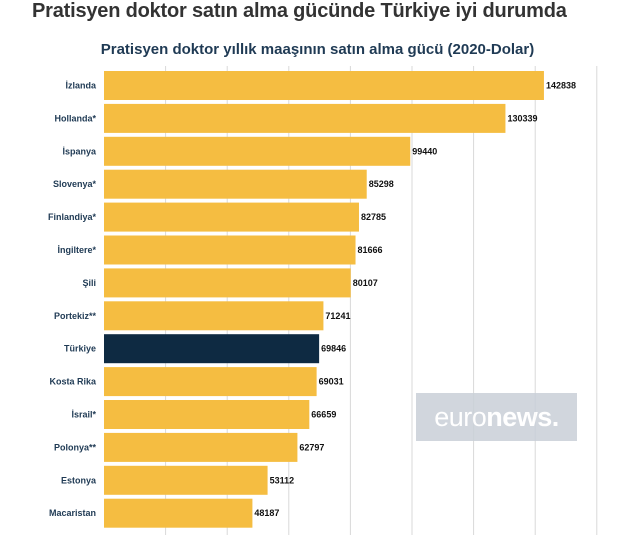 This screenshot has height=535, width=635. I want to click on category-label-12: Estonya, so click(79, 480).